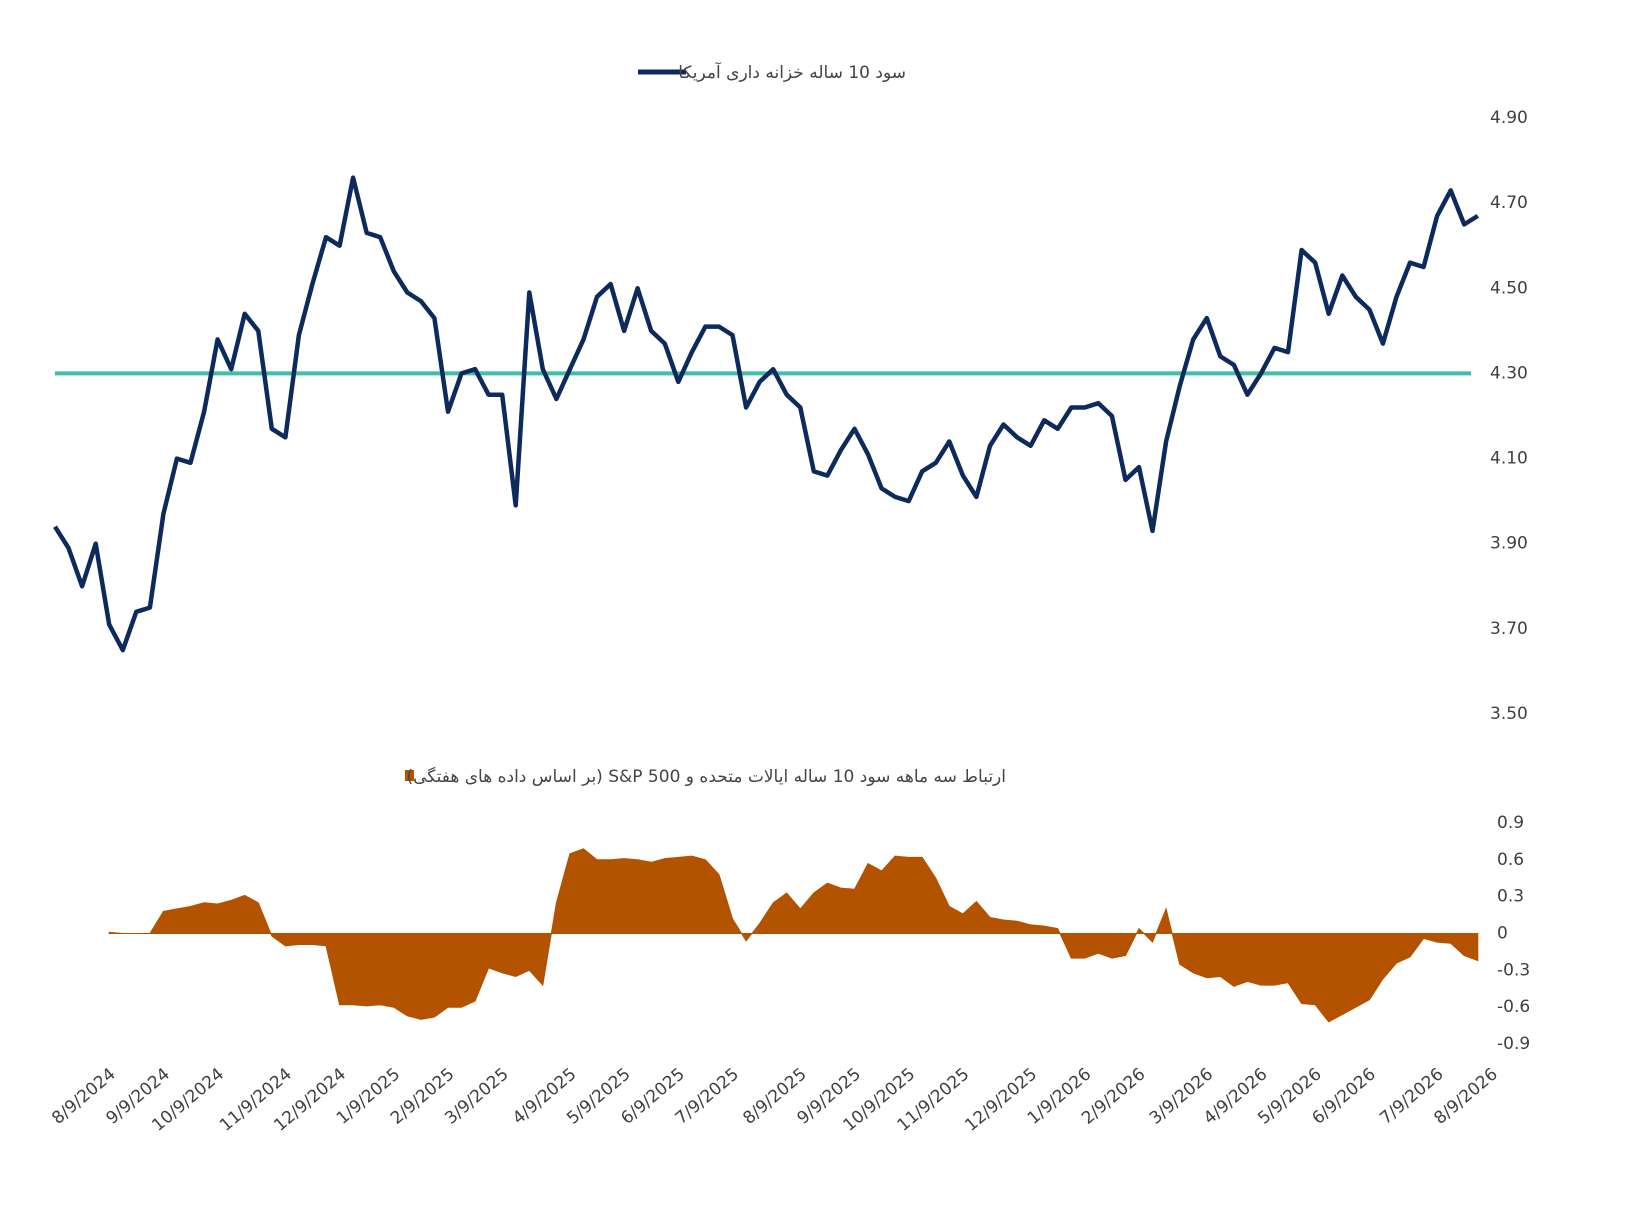  Describe the element at coordinates (1509, 118) in the screenshot. I see `y-tick-label: 4.90` at that location.